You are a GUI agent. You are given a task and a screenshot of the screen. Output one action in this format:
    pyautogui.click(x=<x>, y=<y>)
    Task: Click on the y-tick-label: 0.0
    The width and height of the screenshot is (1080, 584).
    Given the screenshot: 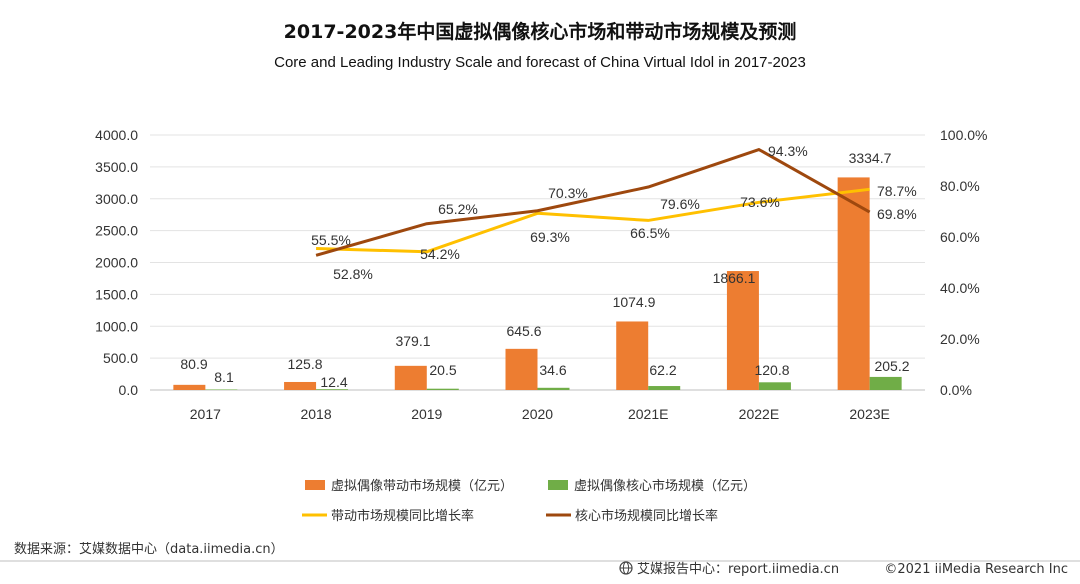 What is the action you would take?
    pyautogui.click(x=129, y=390)
    